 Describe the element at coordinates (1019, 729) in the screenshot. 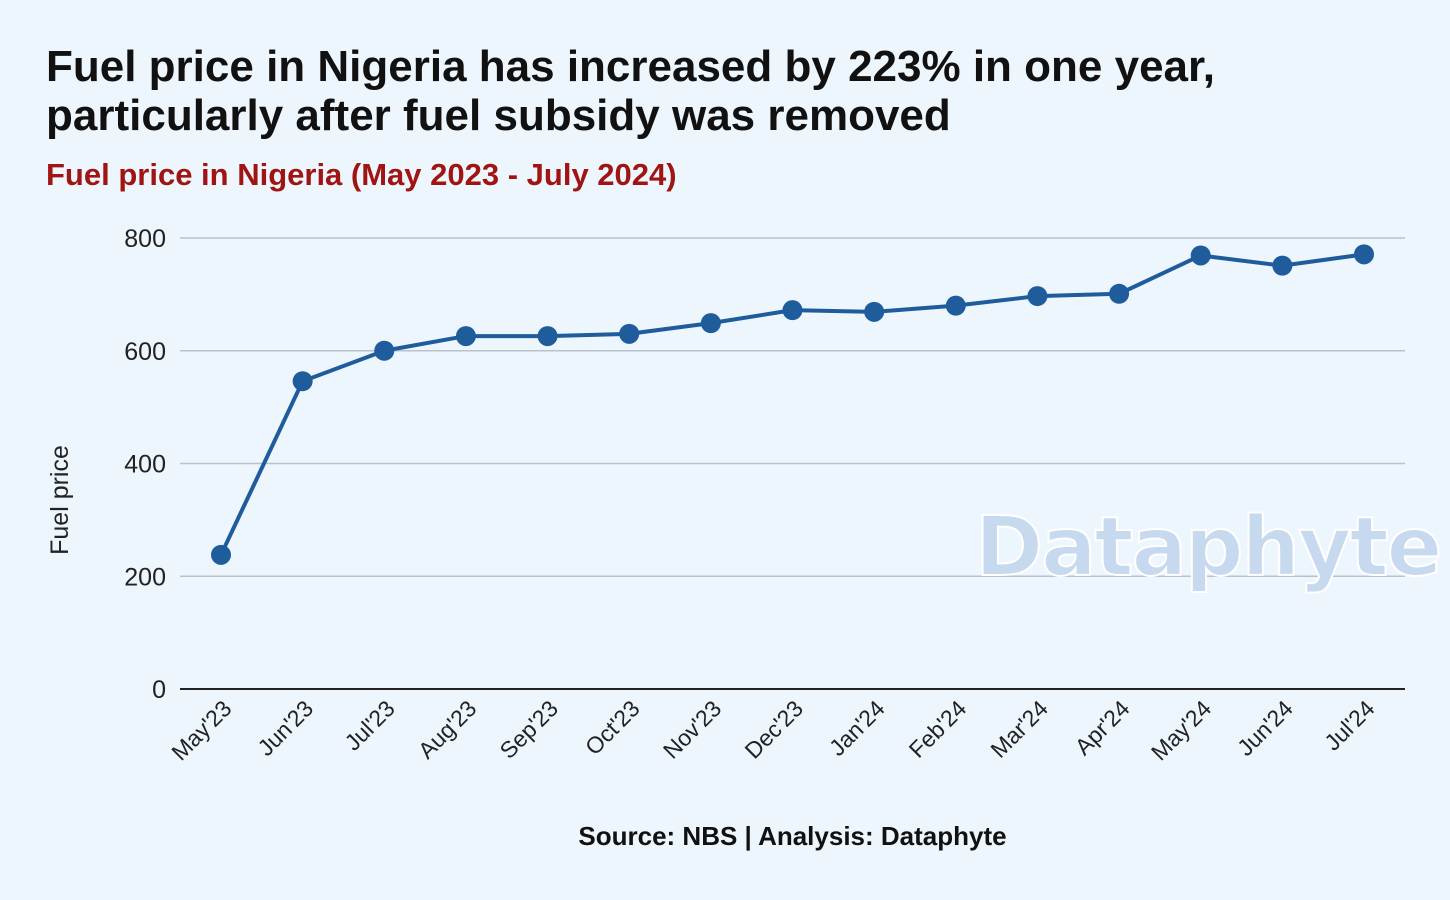

I see `x-tick-label: Mar'24` at that location.